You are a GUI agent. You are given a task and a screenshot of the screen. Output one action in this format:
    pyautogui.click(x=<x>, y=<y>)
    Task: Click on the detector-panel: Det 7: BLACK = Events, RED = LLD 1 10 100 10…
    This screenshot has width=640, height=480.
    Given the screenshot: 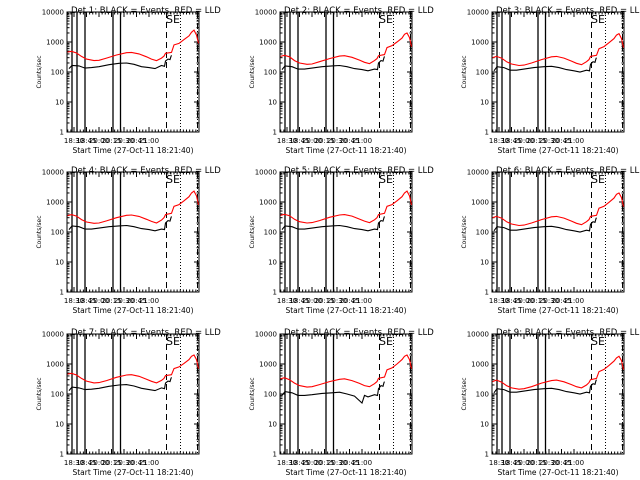 What is the action you would take?
    pyautogui.click(x=128, y=402)
    